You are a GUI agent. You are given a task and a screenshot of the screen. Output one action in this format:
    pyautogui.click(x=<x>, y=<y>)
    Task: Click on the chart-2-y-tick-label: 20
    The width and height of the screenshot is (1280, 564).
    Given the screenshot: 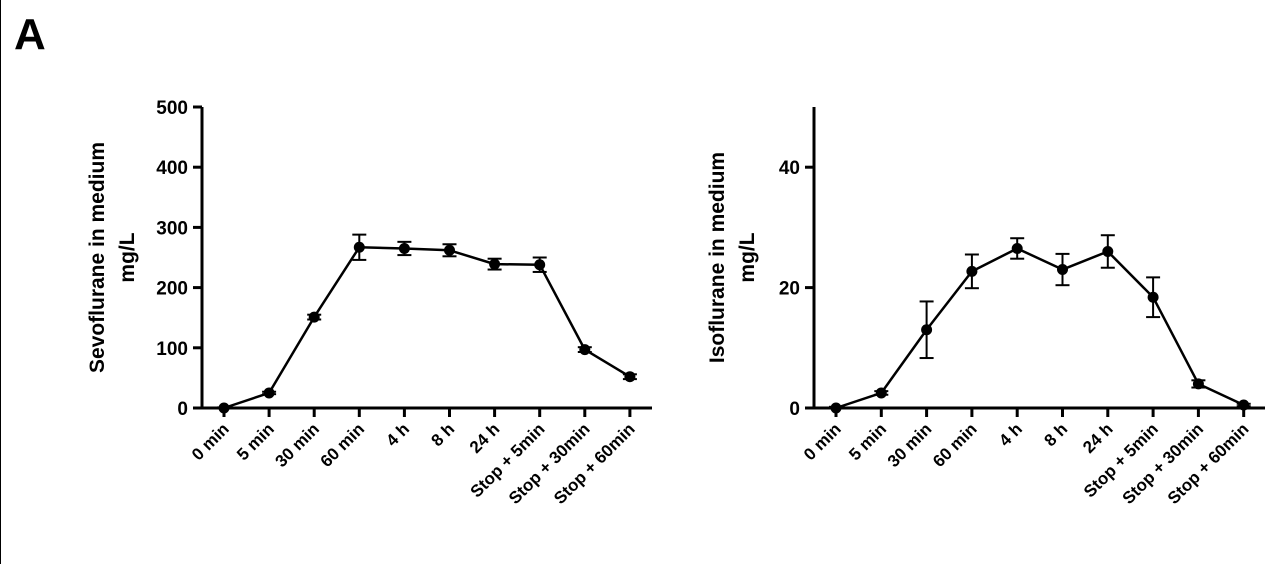 What is the action you would take?
    pyautogui.click(x=789, y=289)
    